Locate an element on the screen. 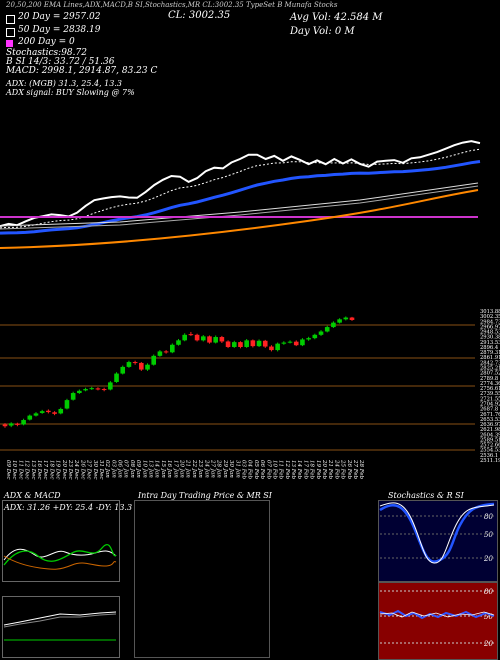 Image resolution: width=500 pixels, height=660 pixels. ema20-label: 20 Day = 2957.02 is located at coordinates (59, 17).